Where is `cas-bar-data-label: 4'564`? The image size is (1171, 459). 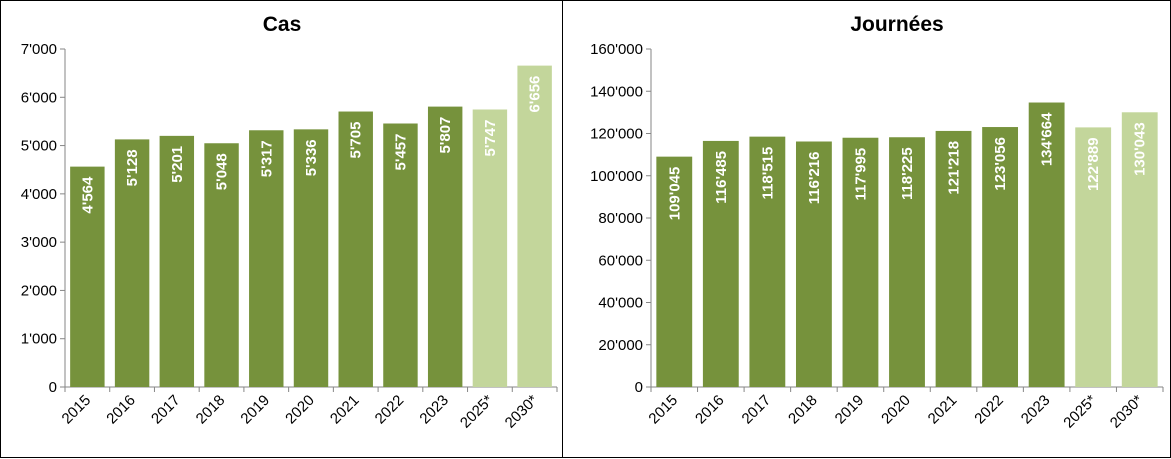 cas-bar-data-label: 4'564 is located at coordinates (87, 195).